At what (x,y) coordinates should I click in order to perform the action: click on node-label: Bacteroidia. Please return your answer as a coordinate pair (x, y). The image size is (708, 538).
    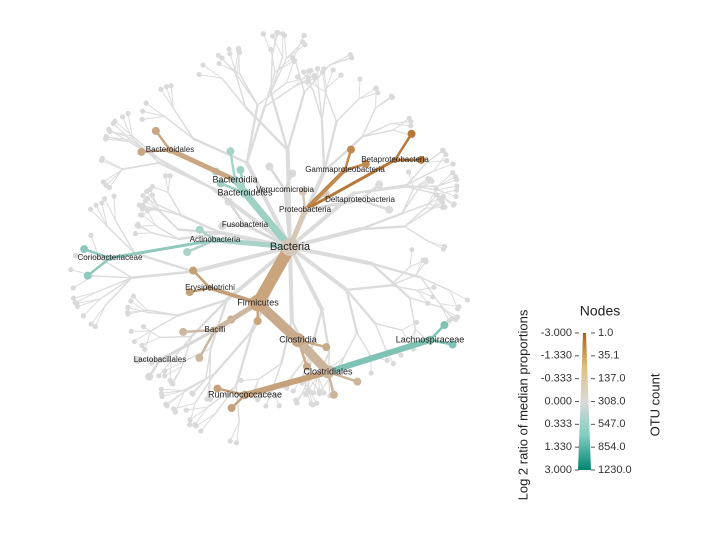
    Looking at the image, I should click on (234, 179).